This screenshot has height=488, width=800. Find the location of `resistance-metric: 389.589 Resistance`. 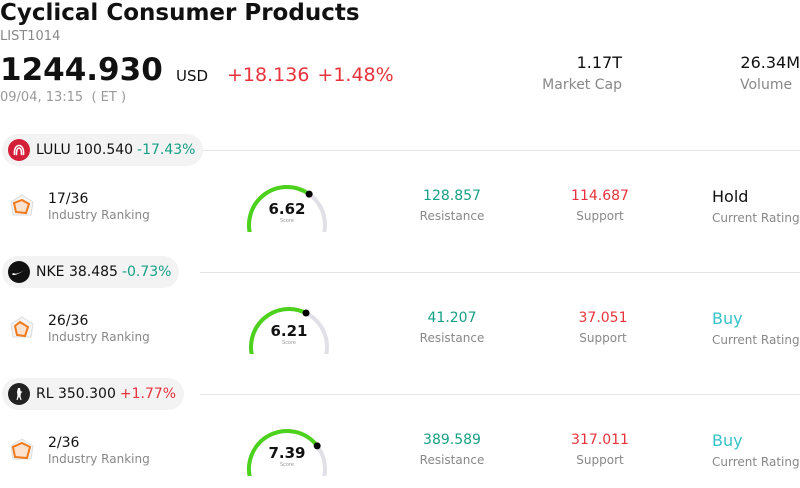

resistance-metric: 389.589 Resistance is located at coordinates (452, 449).